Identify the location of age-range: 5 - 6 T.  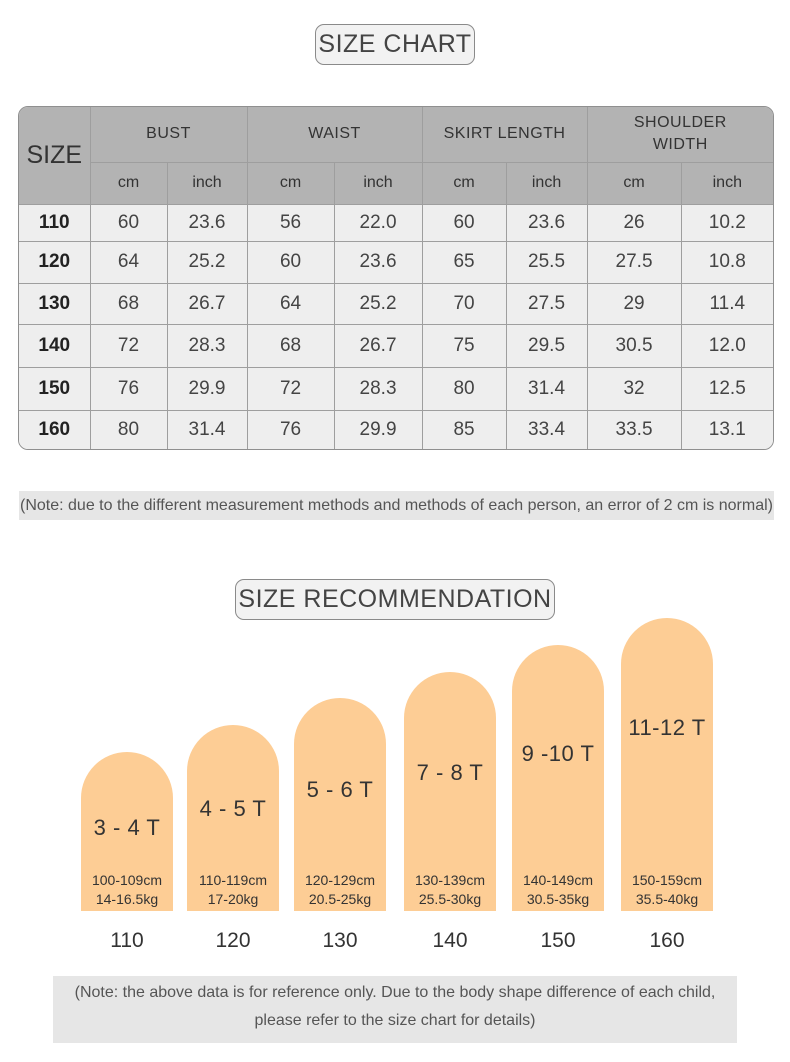
(340, 789).